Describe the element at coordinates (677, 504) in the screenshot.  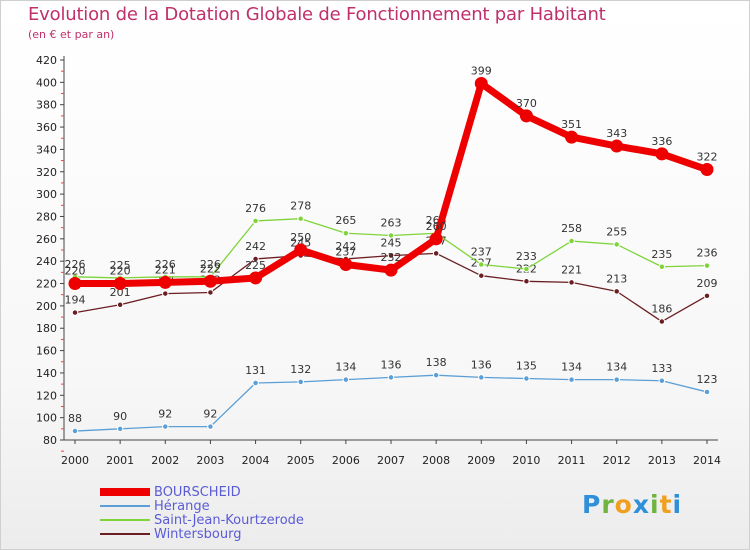
I see `logo-letter: i` at that location.